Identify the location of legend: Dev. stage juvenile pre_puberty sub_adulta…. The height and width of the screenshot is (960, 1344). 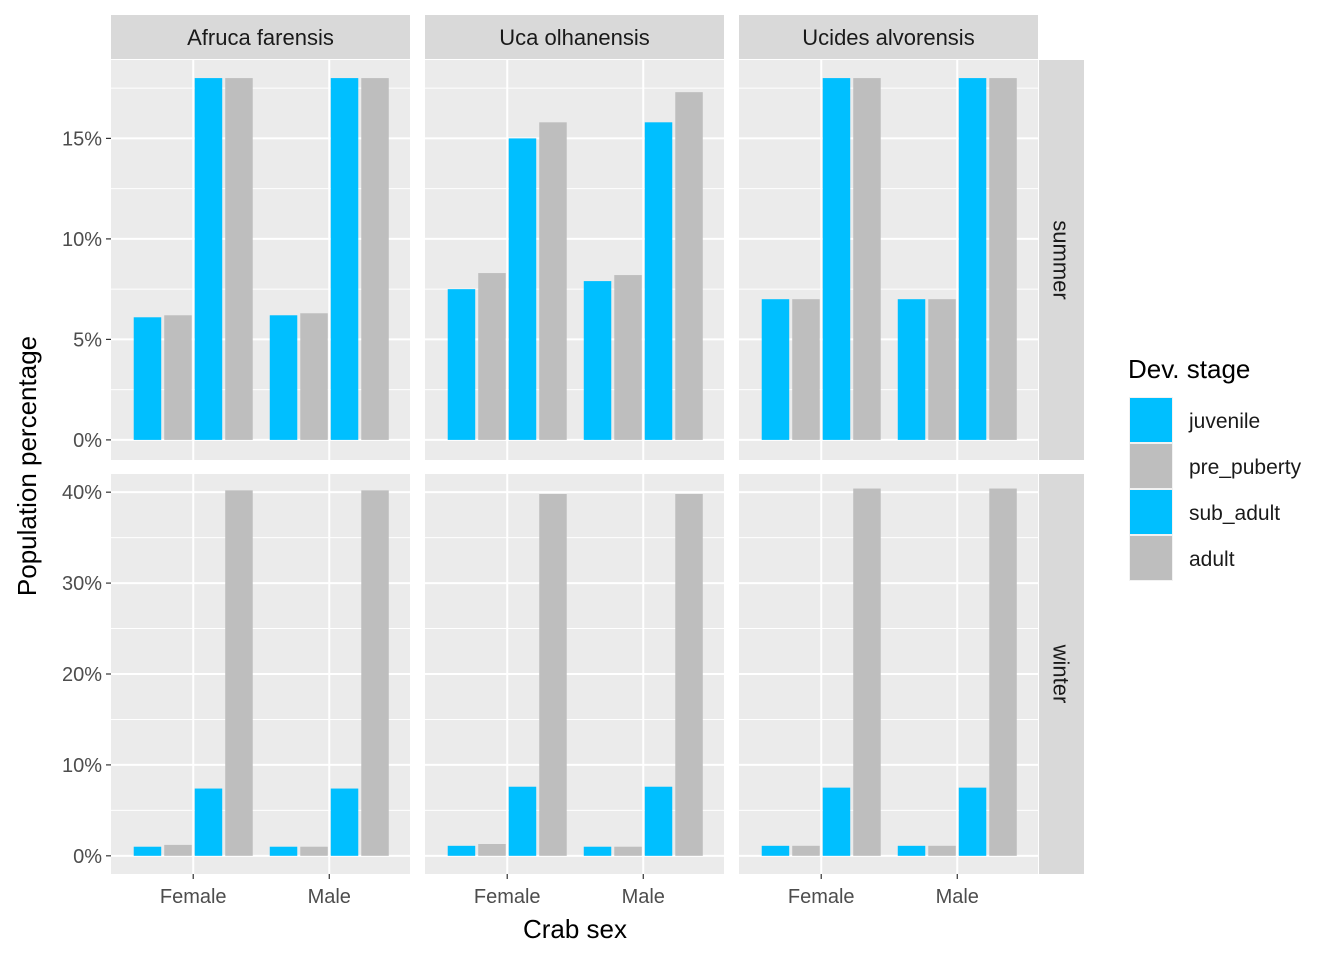
(1215, 467).